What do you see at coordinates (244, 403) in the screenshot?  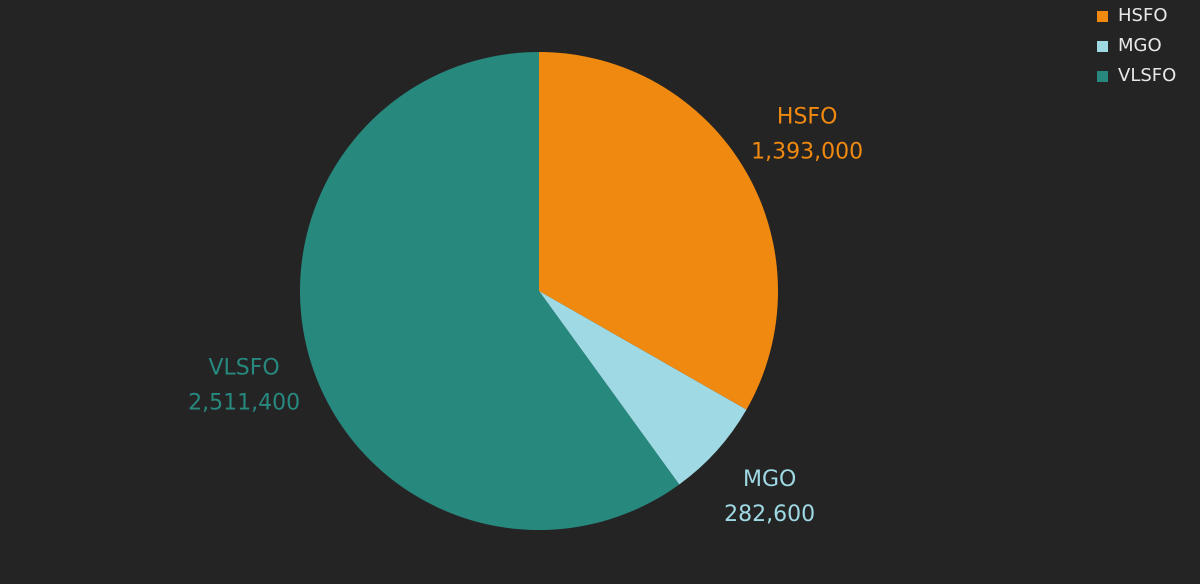 I see `slice-value: 2,511,400` at bounding box center [244, 403].